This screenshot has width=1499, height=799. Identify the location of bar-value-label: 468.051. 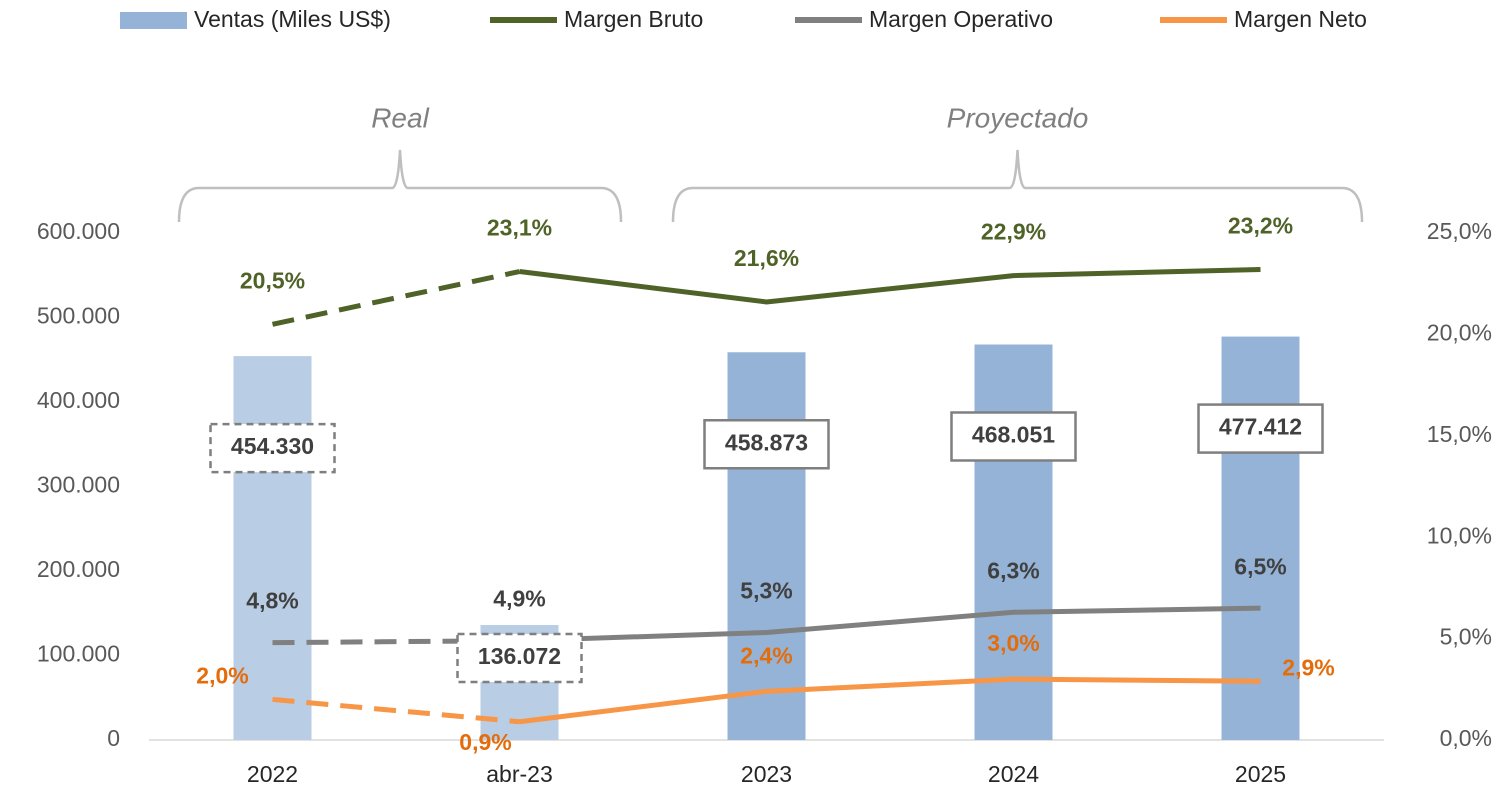
(1013, 435).